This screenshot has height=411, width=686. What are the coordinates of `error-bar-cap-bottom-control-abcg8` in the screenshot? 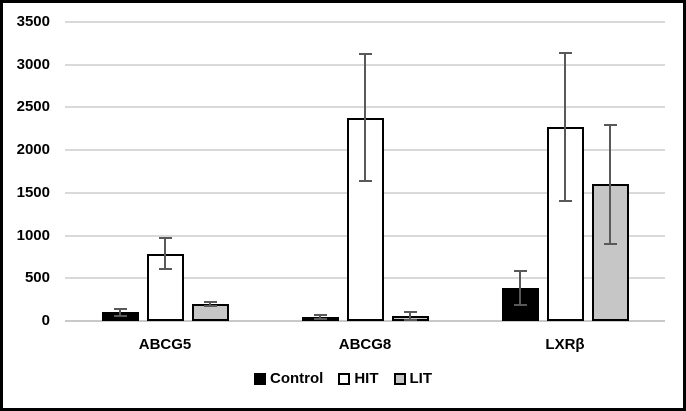 It's located at (320, 318).